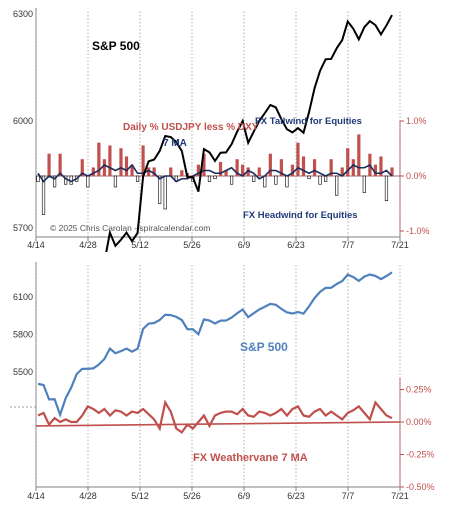 Image resolution: width=450 pixels, height=508 pixels. Describe the element at coordinates (23, 297) in the screenshot. I see `left-tick-label: 6100` at that location.